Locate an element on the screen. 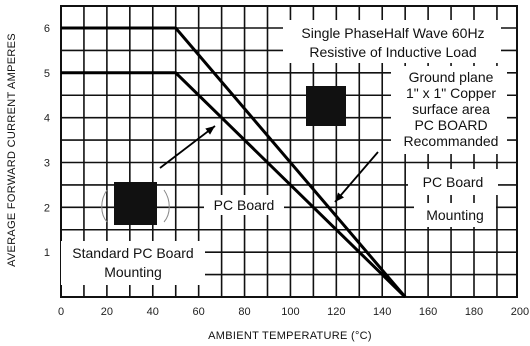 The image size is (530, 346). pc-board-middle-label-box is located at coordinates (244, 205).